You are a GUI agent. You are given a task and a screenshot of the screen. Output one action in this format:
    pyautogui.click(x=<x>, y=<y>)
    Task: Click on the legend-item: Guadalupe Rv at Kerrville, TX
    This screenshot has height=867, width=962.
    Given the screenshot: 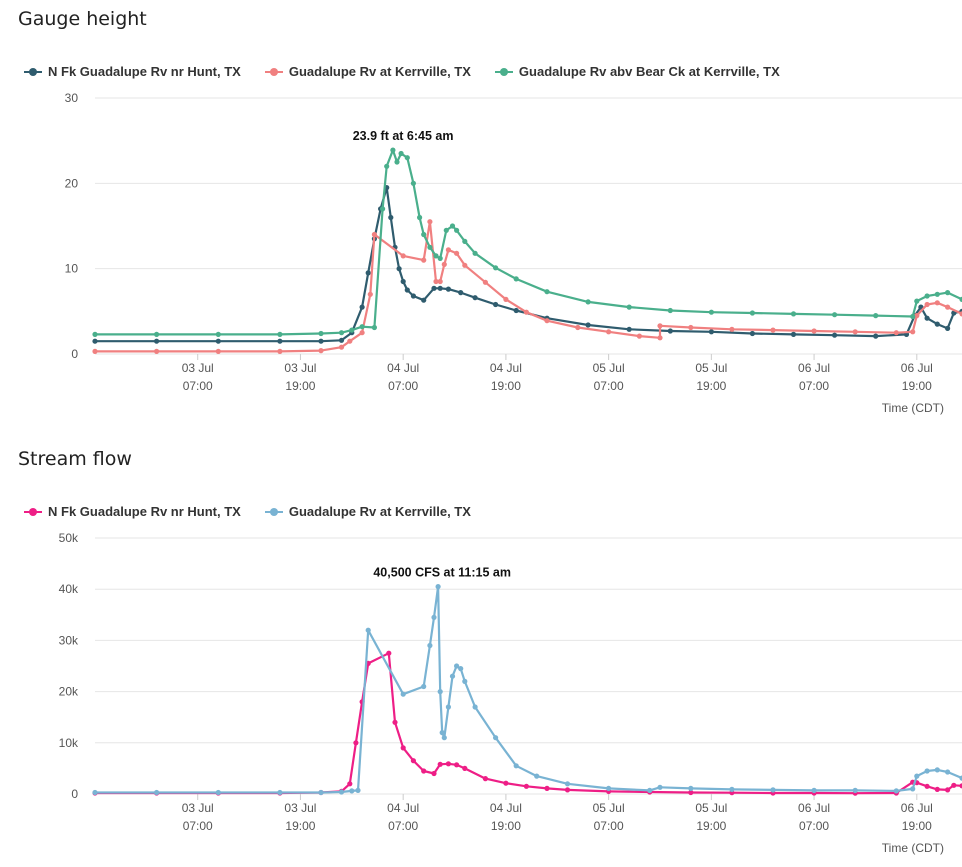 What is the action you would take?
    pyautogui.click(x=367, y=511)
    